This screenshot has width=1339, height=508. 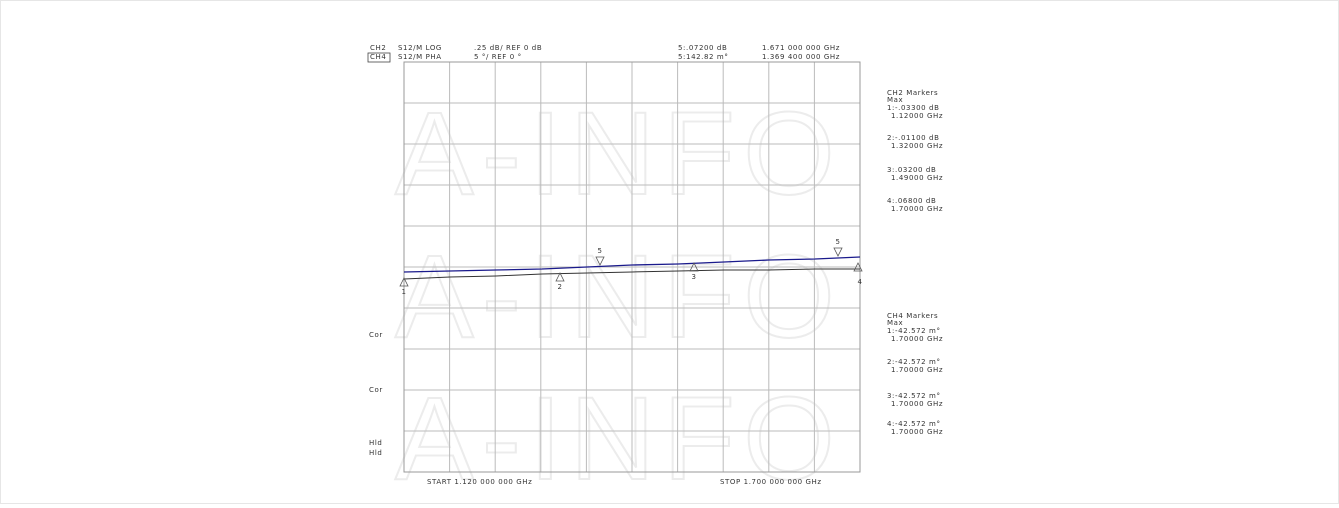 I want to click on start-freq: START 1.120 000 000 GHz, so click(x=479, y=482).